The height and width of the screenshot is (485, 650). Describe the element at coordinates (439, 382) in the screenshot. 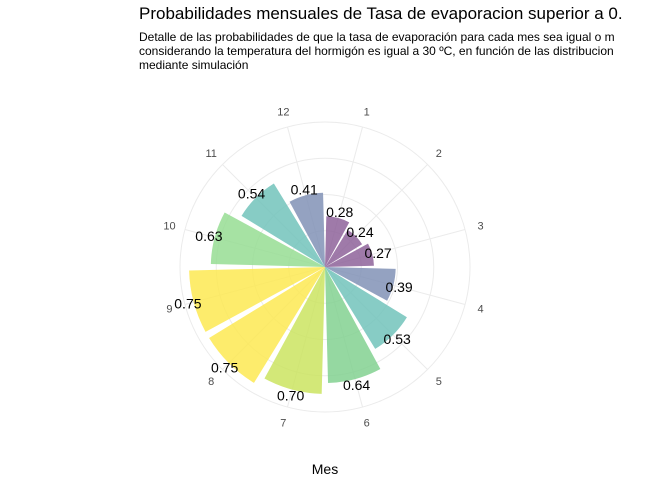

I see `month-tick-label: 5` at that location.